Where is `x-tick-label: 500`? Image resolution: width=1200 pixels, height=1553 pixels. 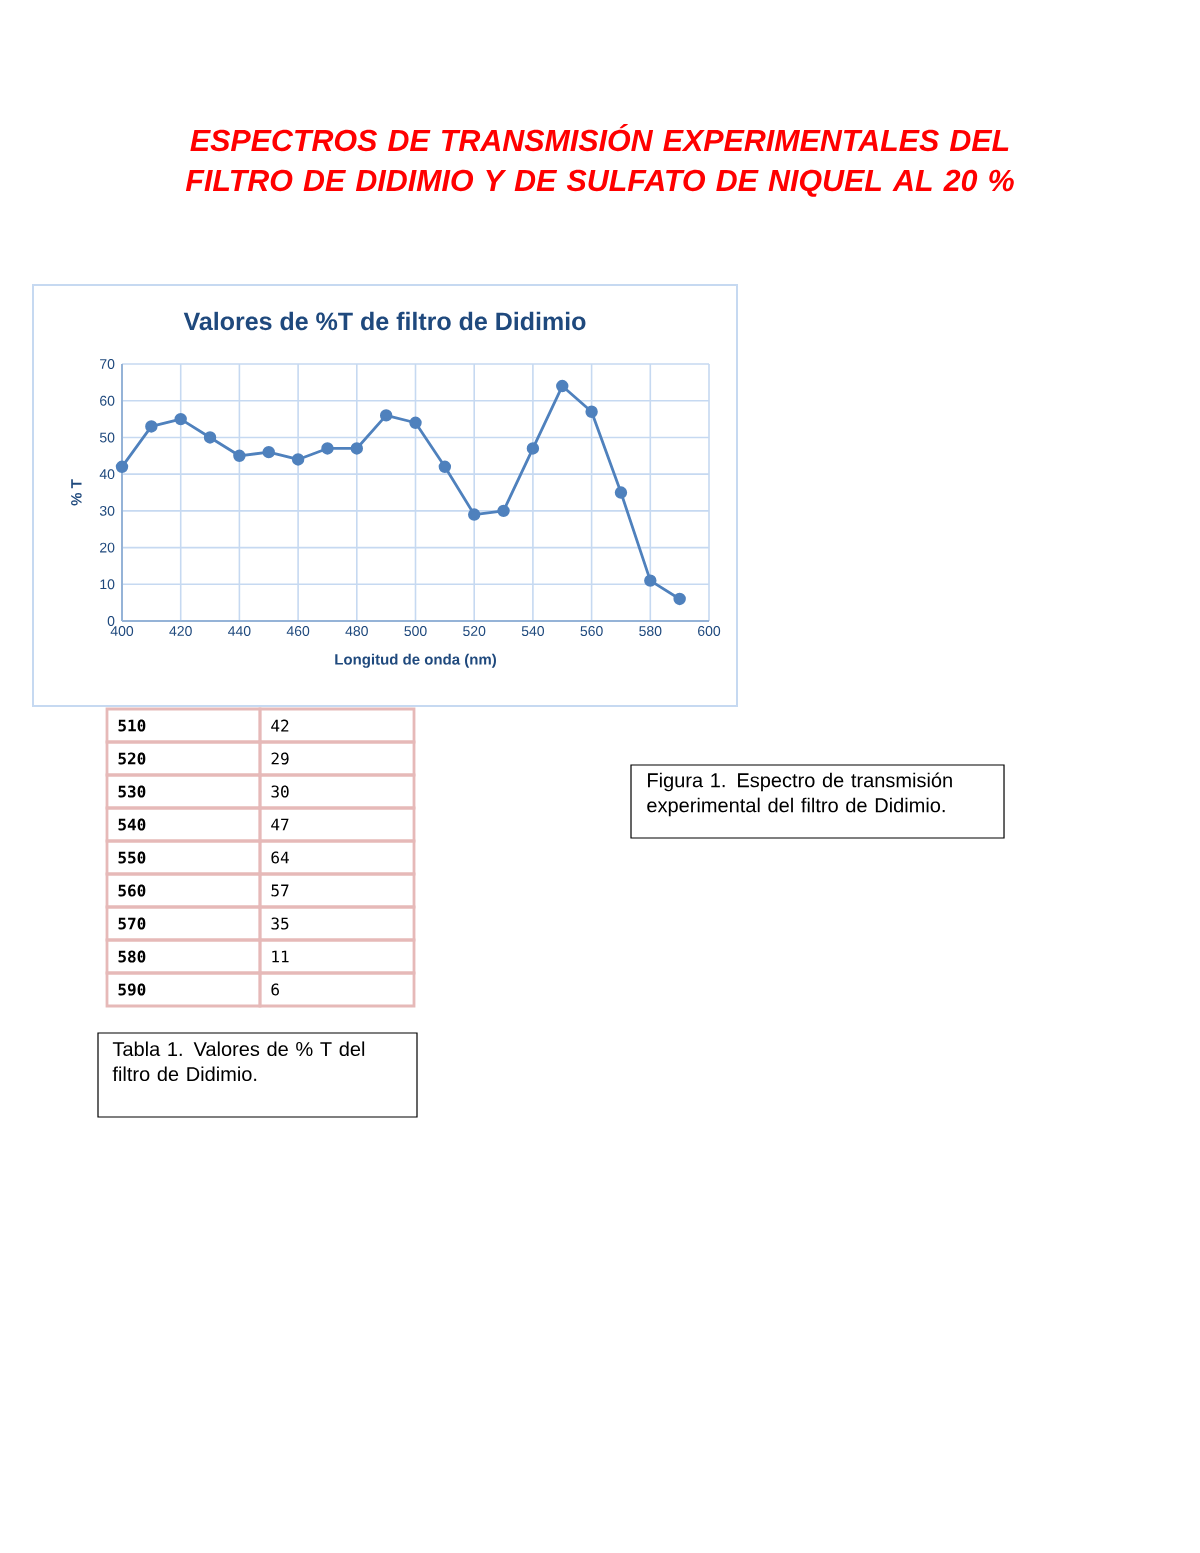
x-tick-label: 500 is located at coordinates (415, 631).